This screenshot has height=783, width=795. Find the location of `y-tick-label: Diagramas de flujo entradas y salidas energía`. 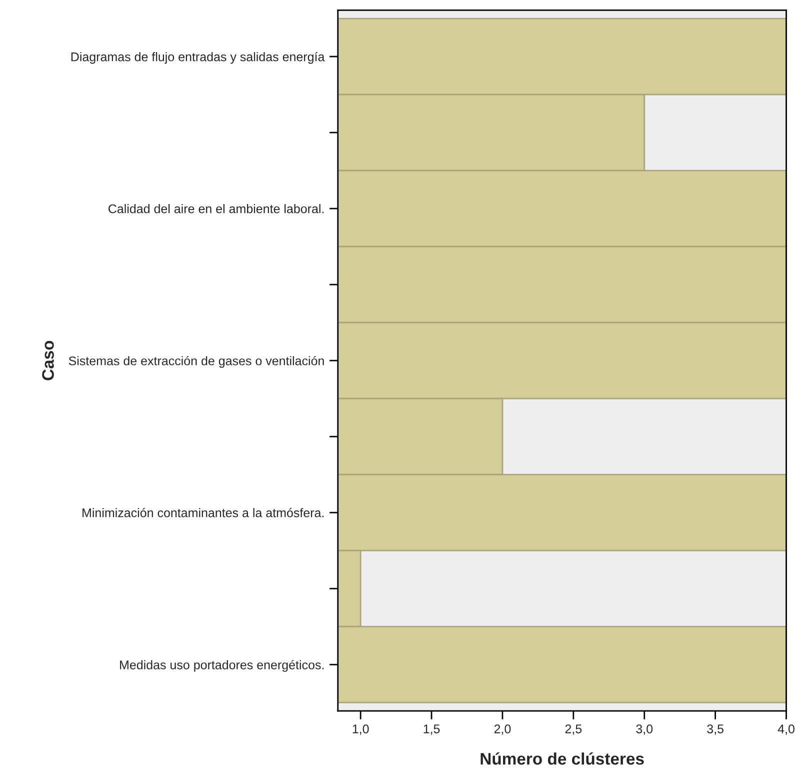

y-tick-label: Diagramas de flujo entradas y salidas energía is located at coordinates (198, 58).